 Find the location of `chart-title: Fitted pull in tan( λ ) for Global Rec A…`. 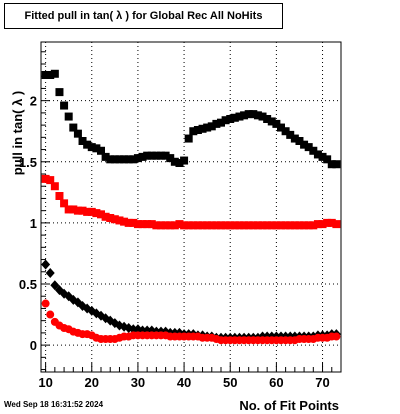

chart-title: Fitted pull in tan( λ ) for Global Rec A… is located at coordinates (143, 16).